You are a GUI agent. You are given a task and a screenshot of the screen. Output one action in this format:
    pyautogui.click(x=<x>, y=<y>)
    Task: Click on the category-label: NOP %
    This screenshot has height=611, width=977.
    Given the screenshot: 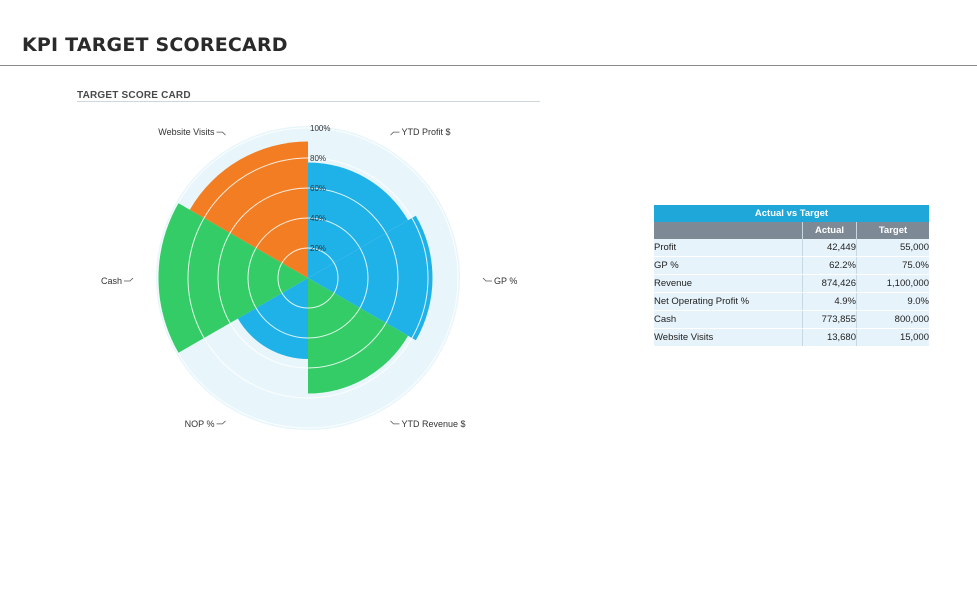 What is the action you would take?
    pyautogui.click(x=200, y=424)
    